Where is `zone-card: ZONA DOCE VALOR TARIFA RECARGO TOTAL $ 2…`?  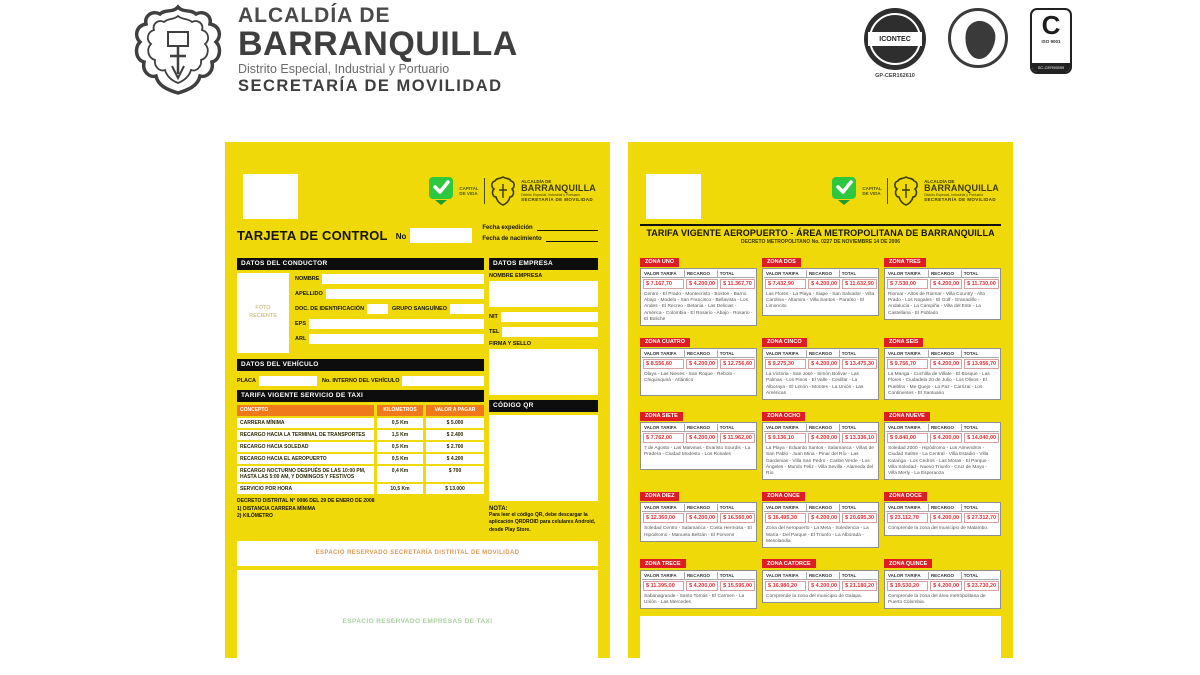
zone-card: ZONA DOCE VALOR TARIFA RECARGO TOTAL $ 2… is located at coordinates (942, 516).